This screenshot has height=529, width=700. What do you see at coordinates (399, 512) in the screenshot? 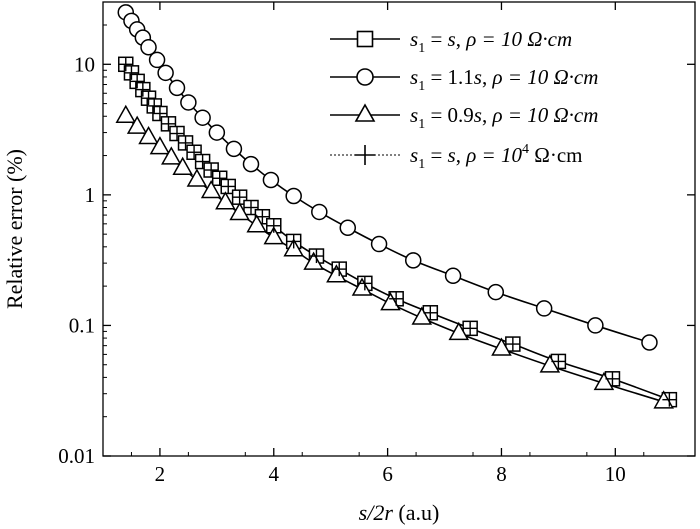
I see `x-axis-label: s/2r (a.u)` at bounding box center [399, 512].